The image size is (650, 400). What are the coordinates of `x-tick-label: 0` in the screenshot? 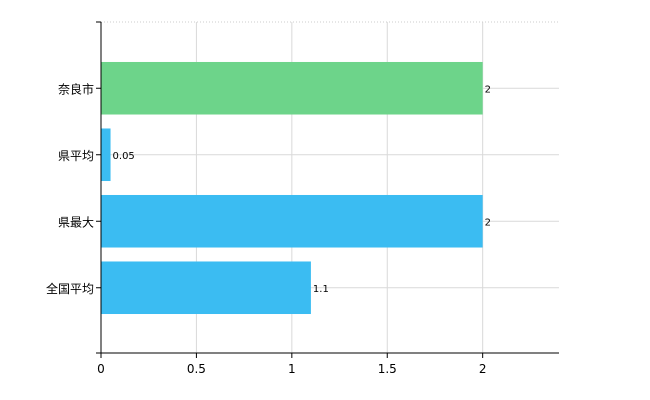 It's located at (101, 369).